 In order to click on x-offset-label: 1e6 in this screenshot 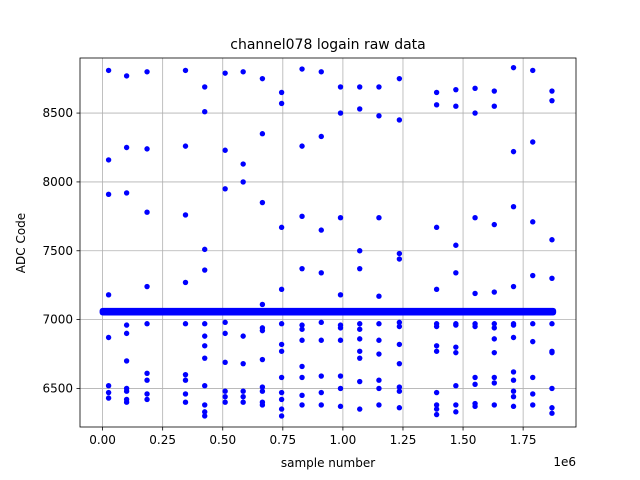, I will do `click(564, 462)`.